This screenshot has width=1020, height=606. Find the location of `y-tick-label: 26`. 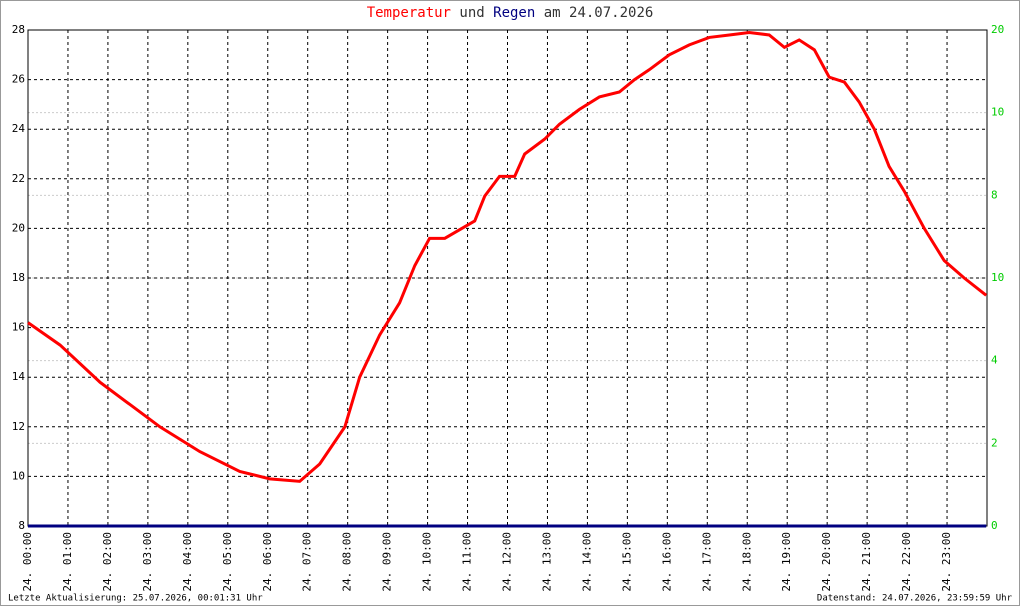

y-tick-label: 26 is located at coordinates (18, 79).